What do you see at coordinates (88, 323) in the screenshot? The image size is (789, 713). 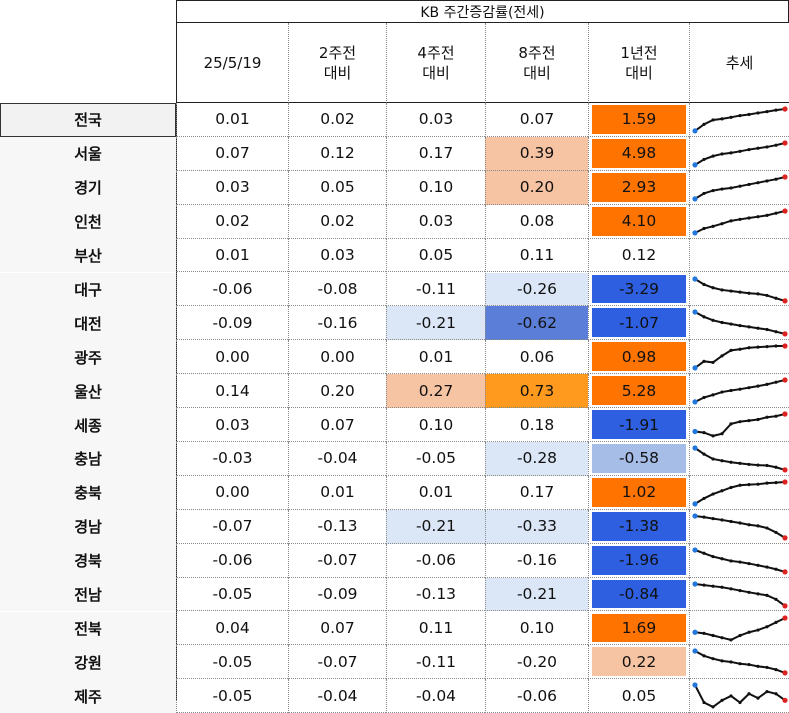 I see `region-label: 대전` at bounding box center [88, 323].